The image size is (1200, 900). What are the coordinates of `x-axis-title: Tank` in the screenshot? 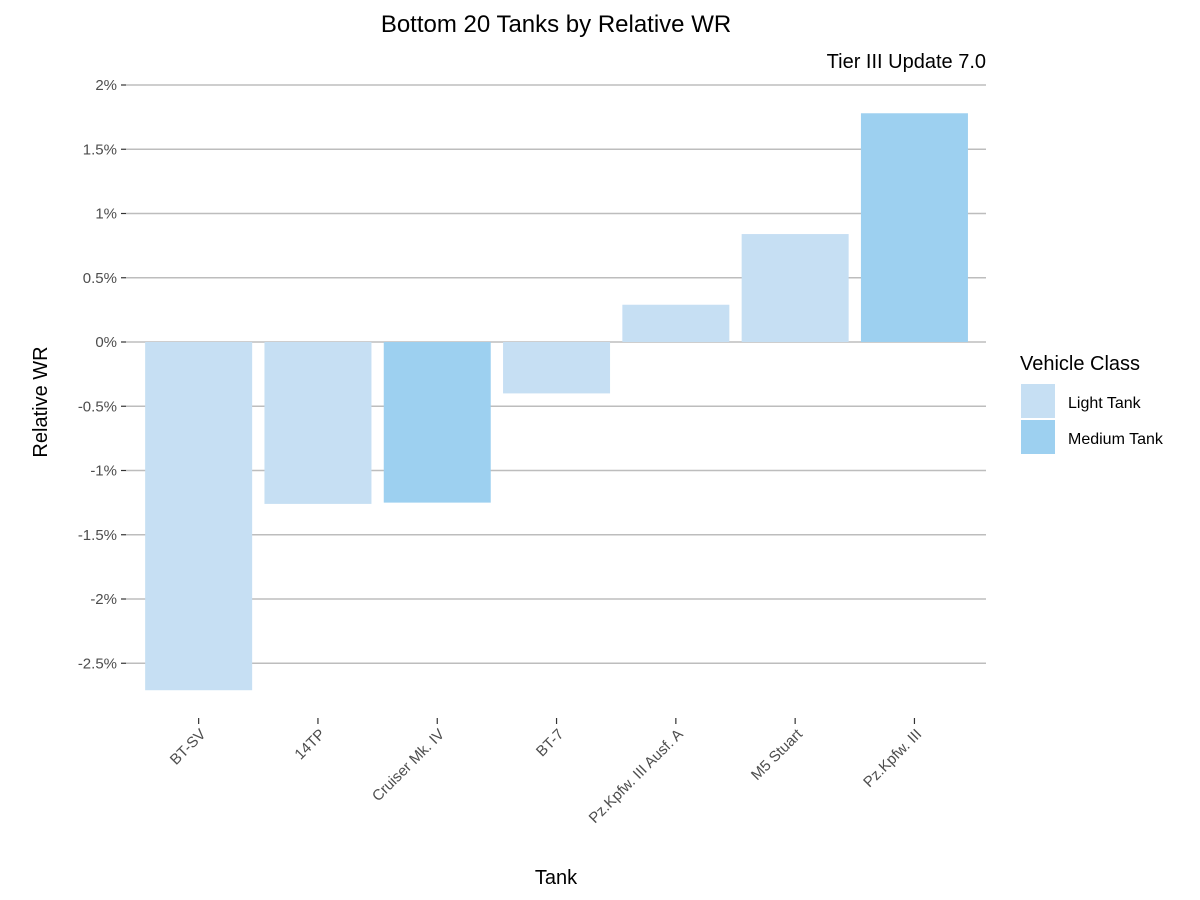 It's located at (556, 878).